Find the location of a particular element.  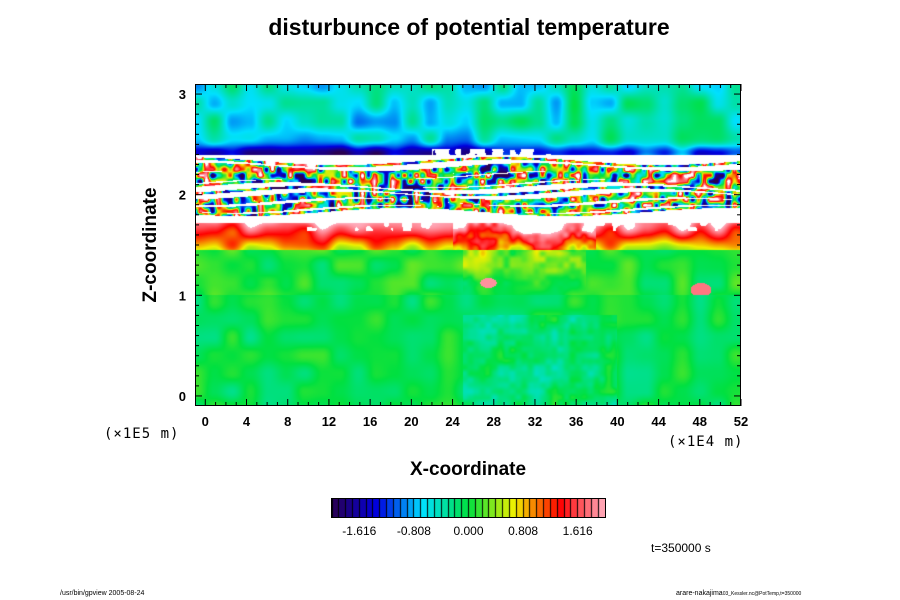

x-tick-label: 44 is located at coordinates (658, 421).